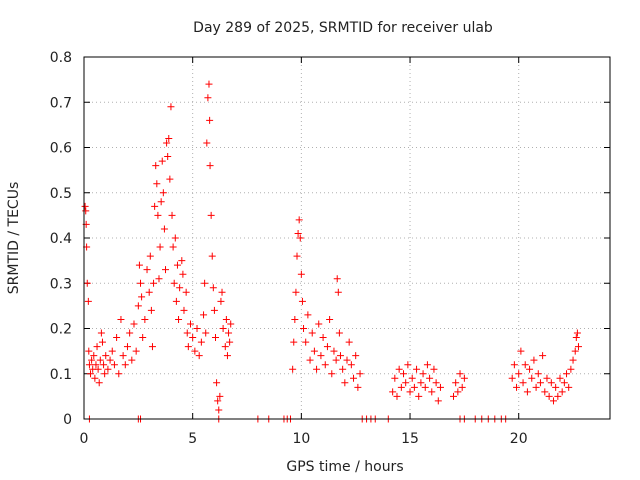 The height and width of the screenshot is (480, 640). What do you see at coordinates (344, 467) in the screenshot?
I see `x-axis-label: GPS time / hours` at bounding box center [344, 467].